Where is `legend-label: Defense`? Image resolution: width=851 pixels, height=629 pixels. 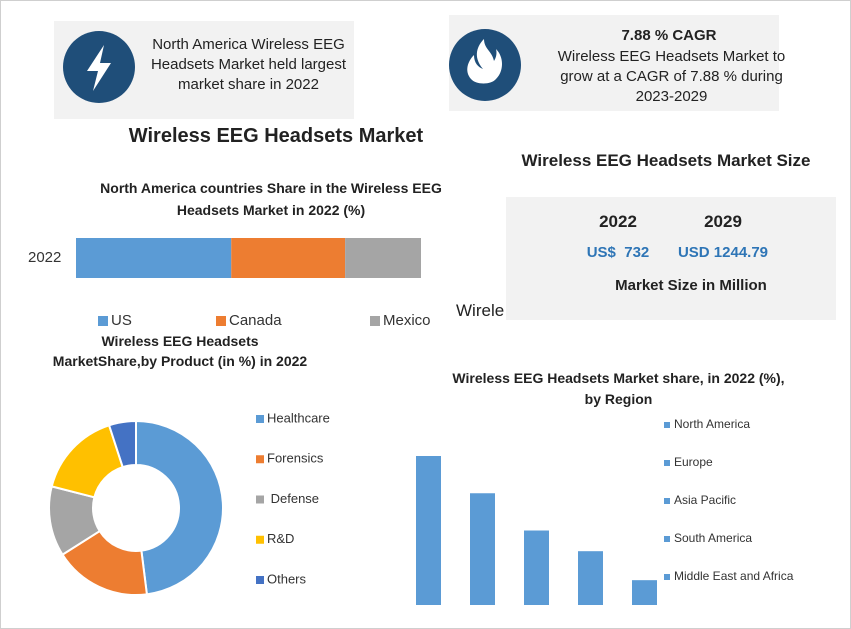 legend-label: Defense is located at coordinates (293, 498).